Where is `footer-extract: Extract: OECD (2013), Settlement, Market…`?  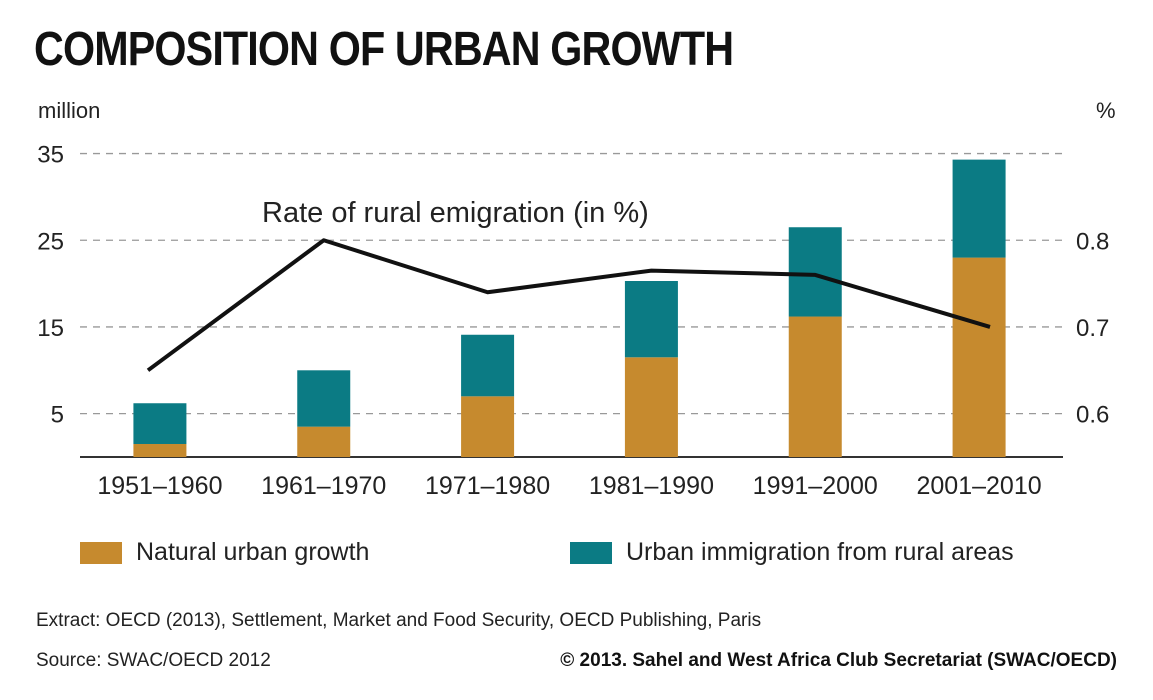 footer-extract: Extract: OECD (2013), Settlement, Market… is located at coordinates (399, 620).